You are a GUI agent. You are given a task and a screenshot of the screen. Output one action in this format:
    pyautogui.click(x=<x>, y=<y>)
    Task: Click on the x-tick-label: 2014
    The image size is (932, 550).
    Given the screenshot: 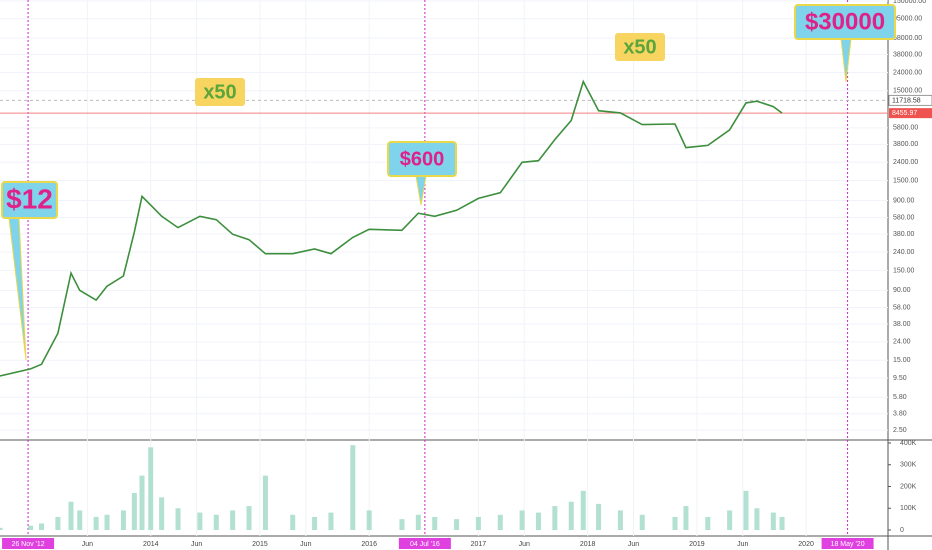 What is the action you would take?
    pyautogui.click(x=151, y=544)
    